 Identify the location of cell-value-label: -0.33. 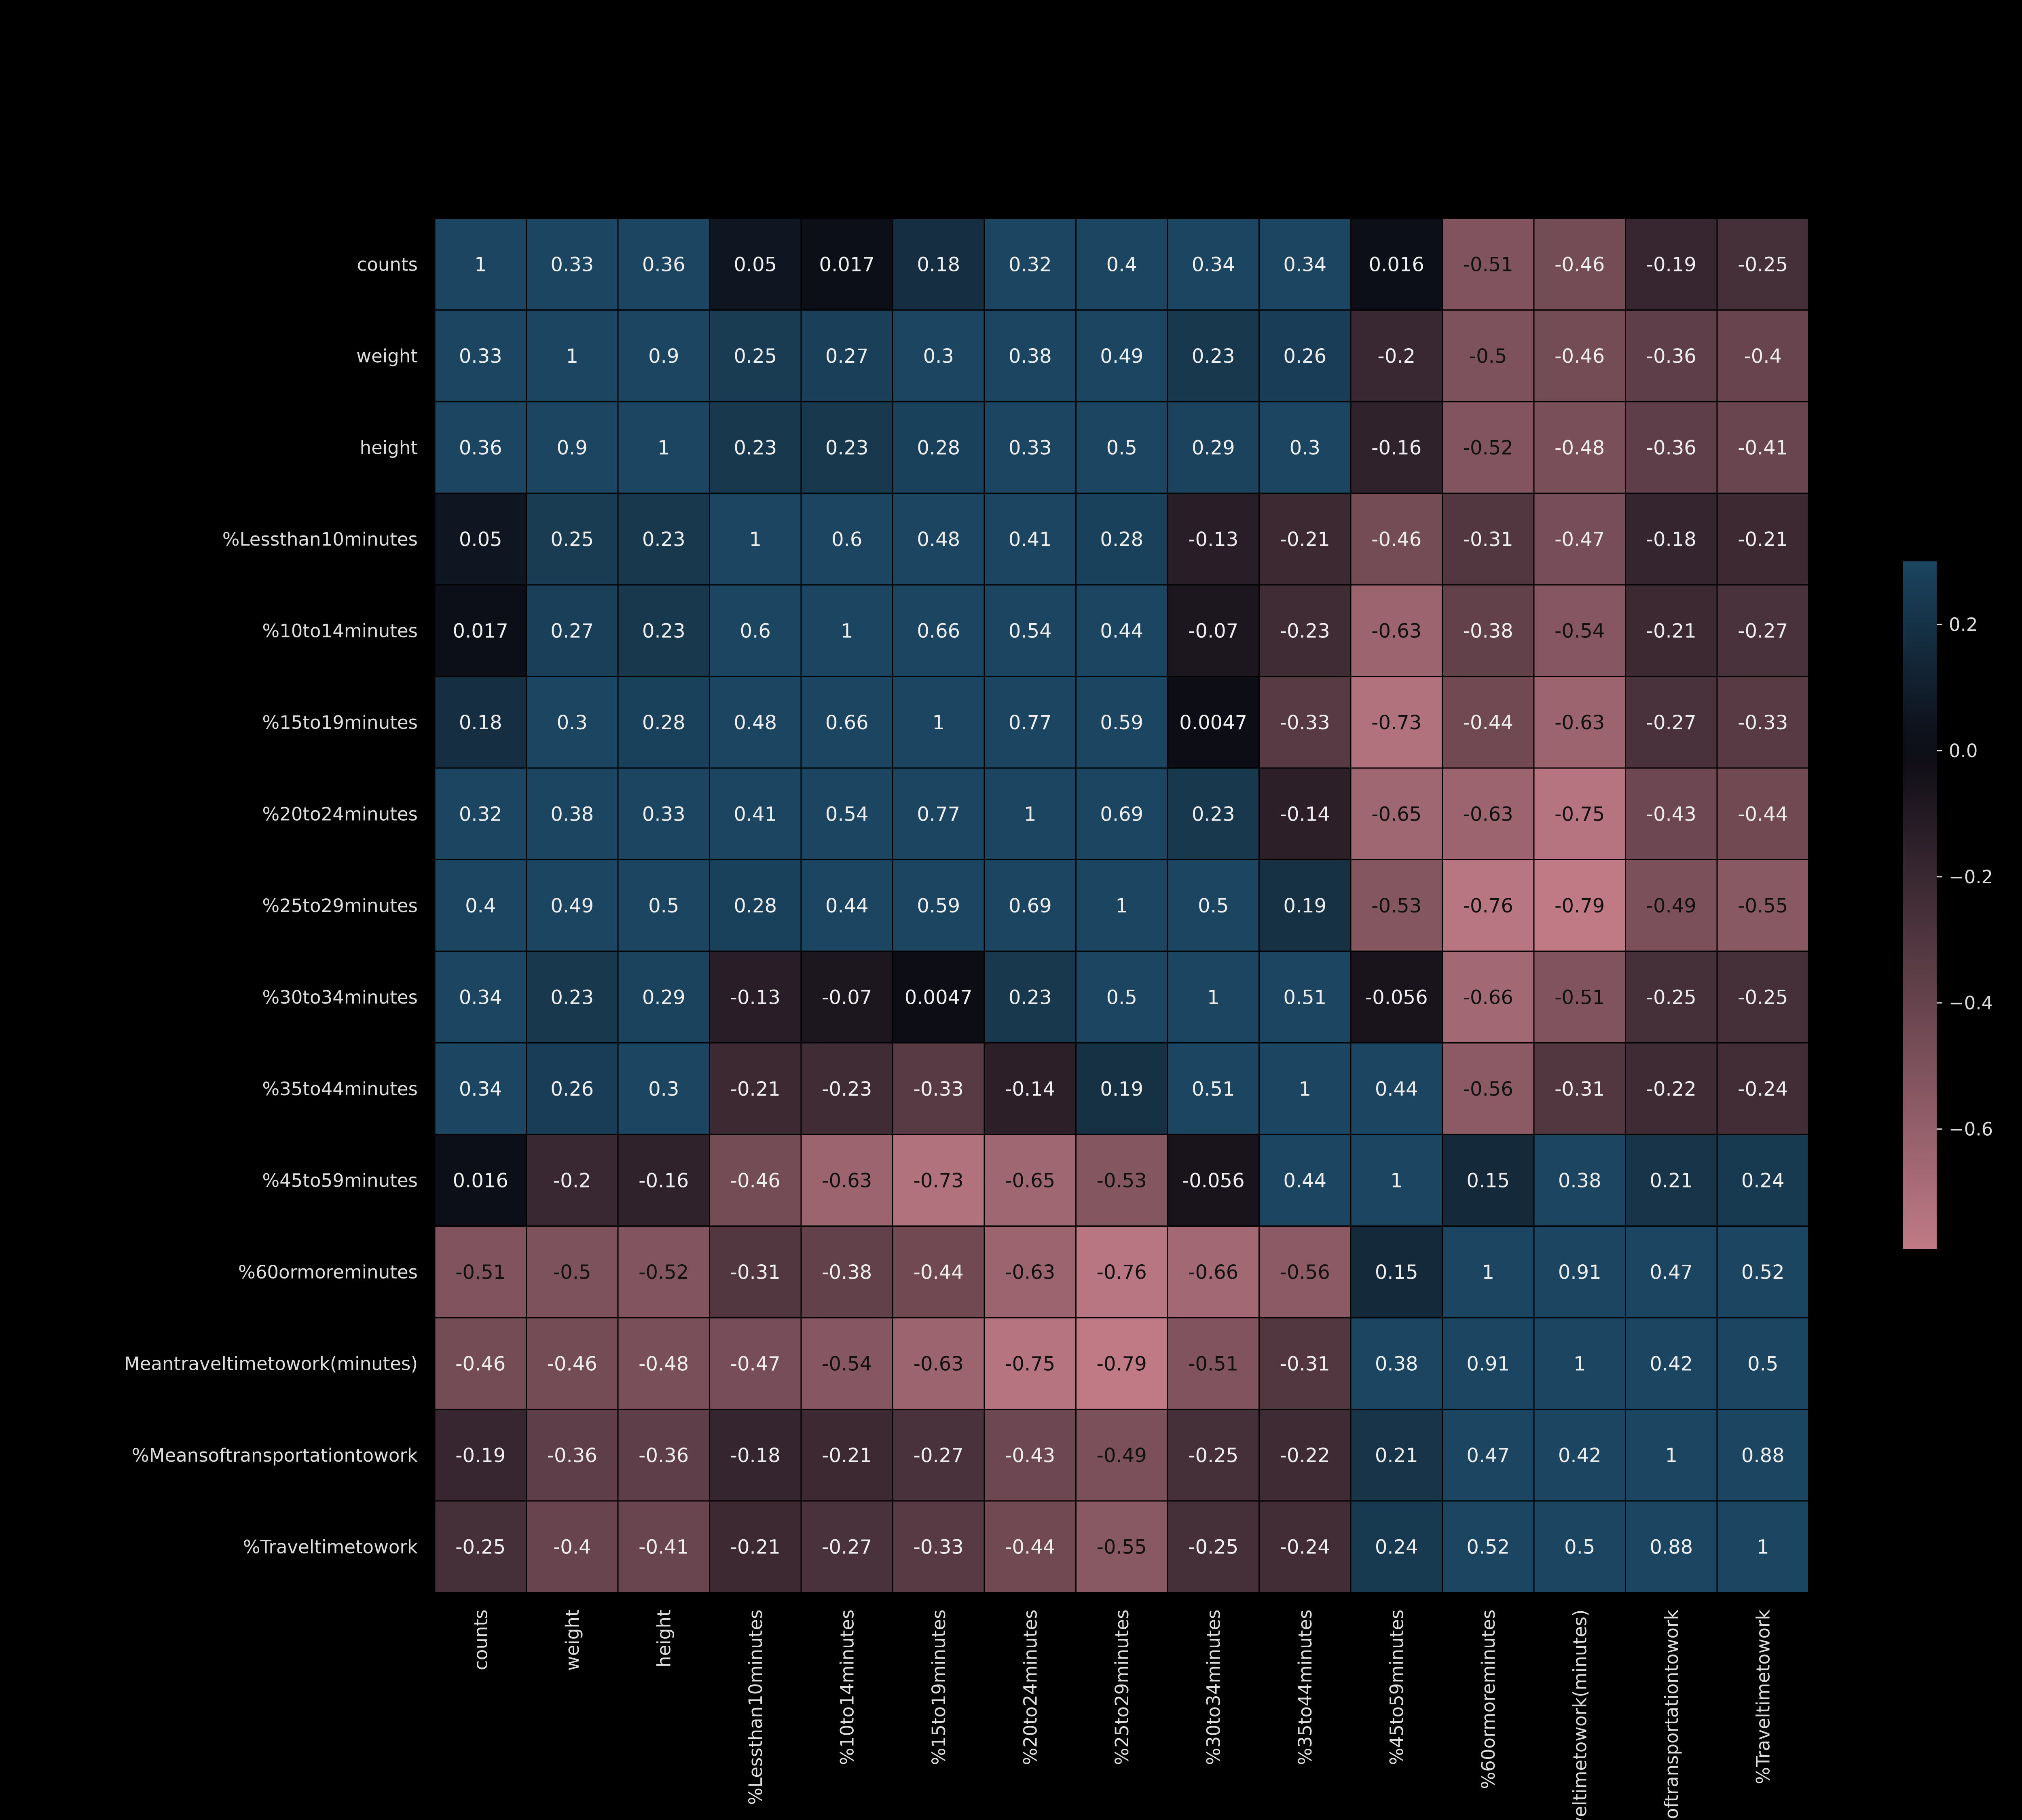
(939, 1547).